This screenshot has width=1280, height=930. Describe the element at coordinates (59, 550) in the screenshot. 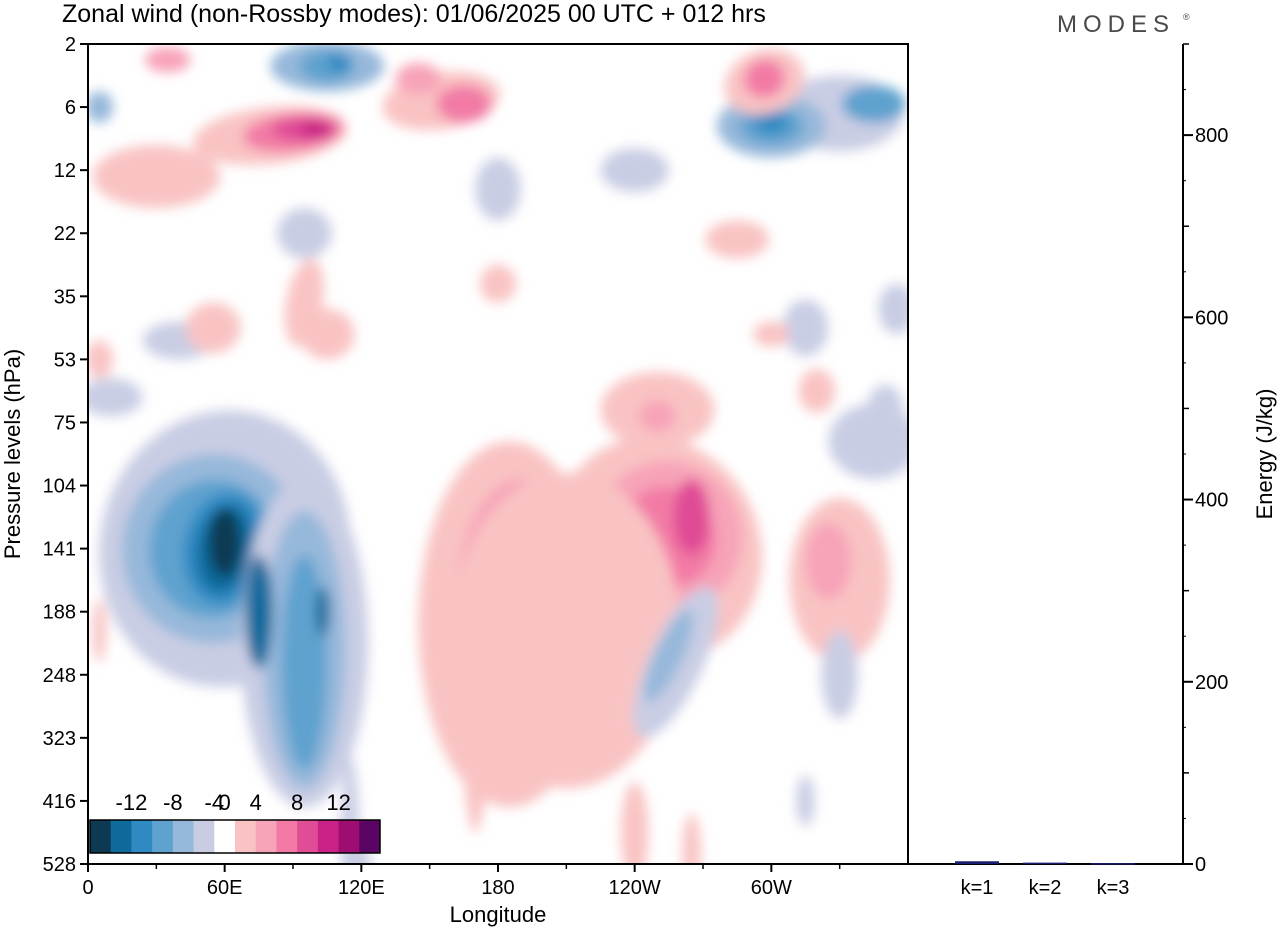

I see `y-tick-label: 141` at that location.